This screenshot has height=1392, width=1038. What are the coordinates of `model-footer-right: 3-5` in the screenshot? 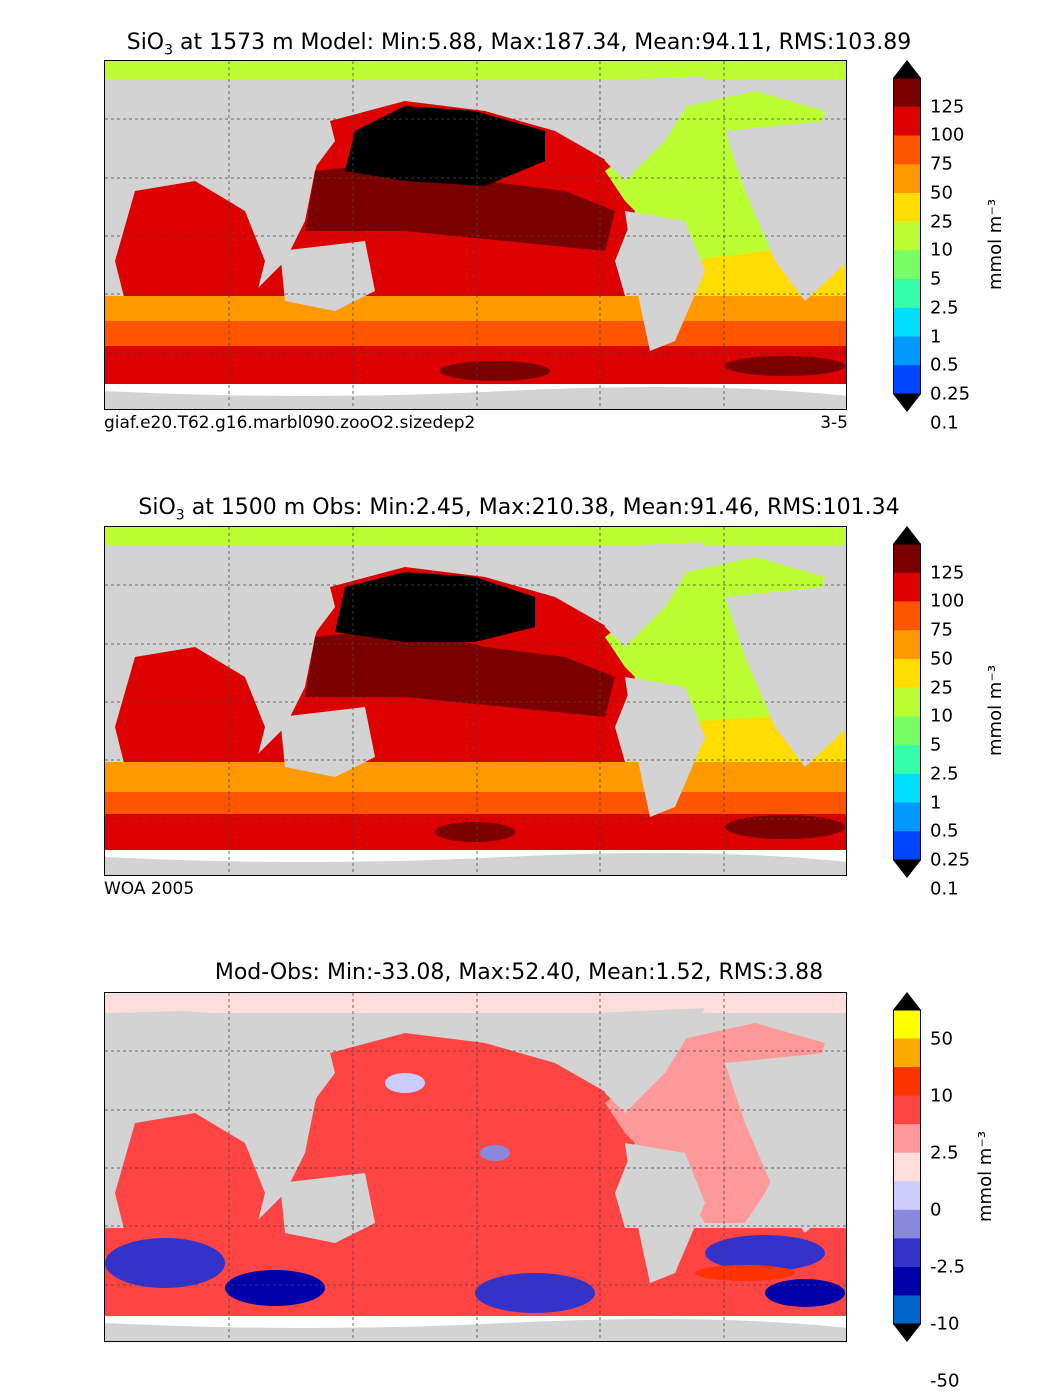 It's located at (834, 423).